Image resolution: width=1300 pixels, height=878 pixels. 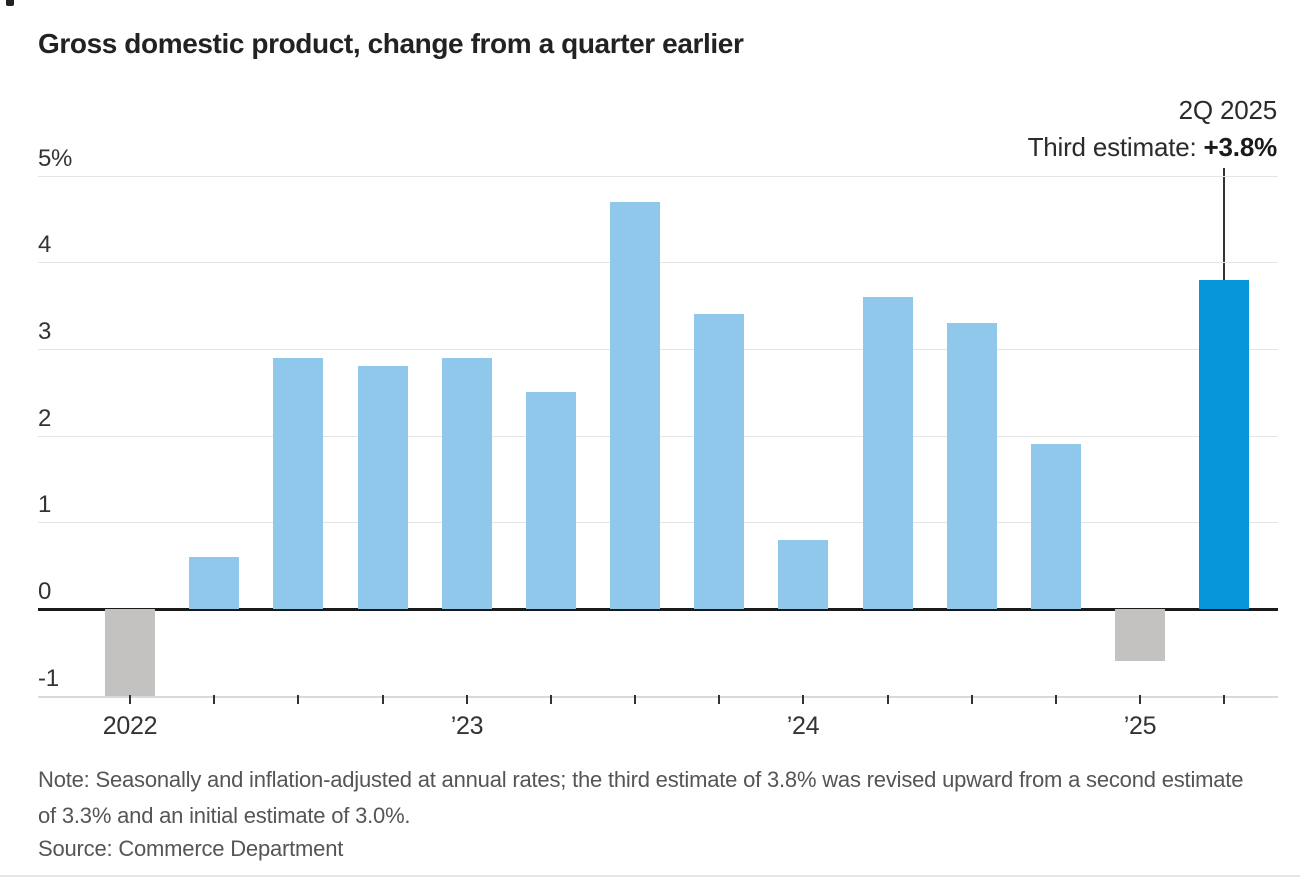 I want to click on zero-baseline, so click(x=658, y=609).